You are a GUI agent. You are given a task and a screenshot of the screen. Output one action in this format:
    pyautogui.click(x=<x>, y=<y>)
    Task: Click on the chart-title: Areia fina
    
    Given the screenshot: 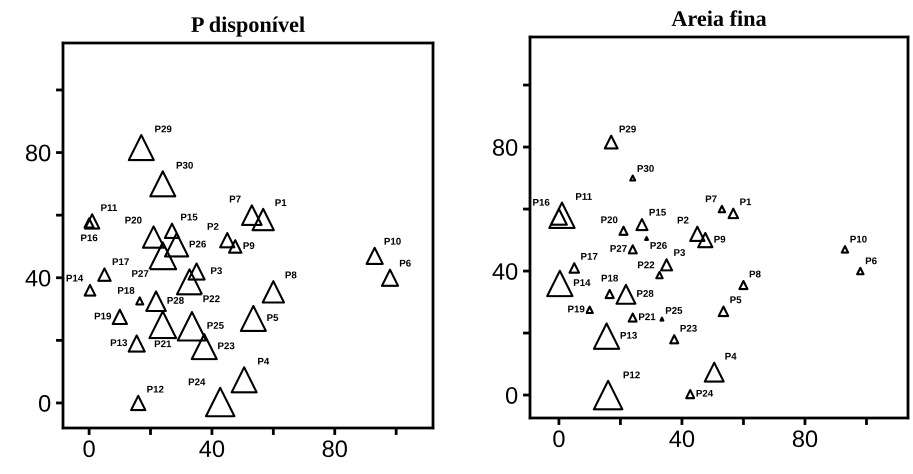 What is the action you would take?
    pyautogui.click(x=719, y=18)
    